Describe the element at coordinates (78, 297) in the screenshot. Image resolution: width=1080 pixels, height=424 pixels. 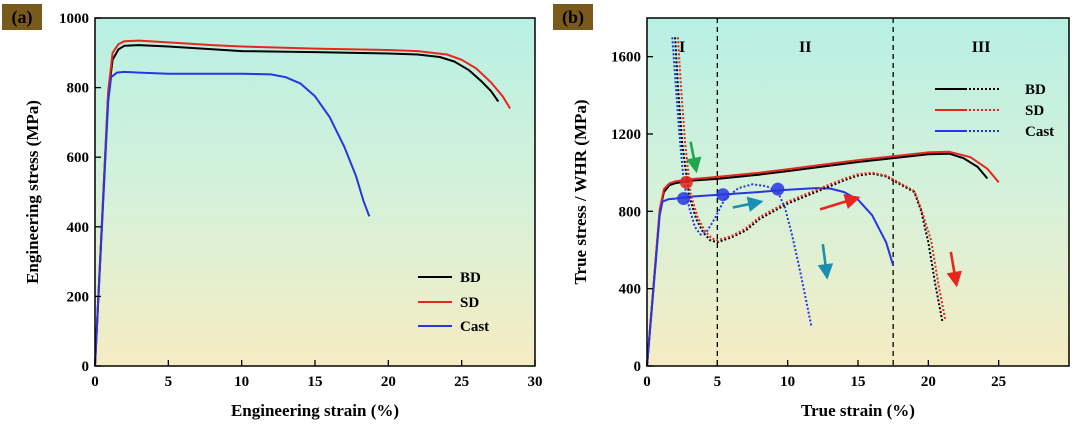
I see `y-tick-label-a-200: 200` at that location.